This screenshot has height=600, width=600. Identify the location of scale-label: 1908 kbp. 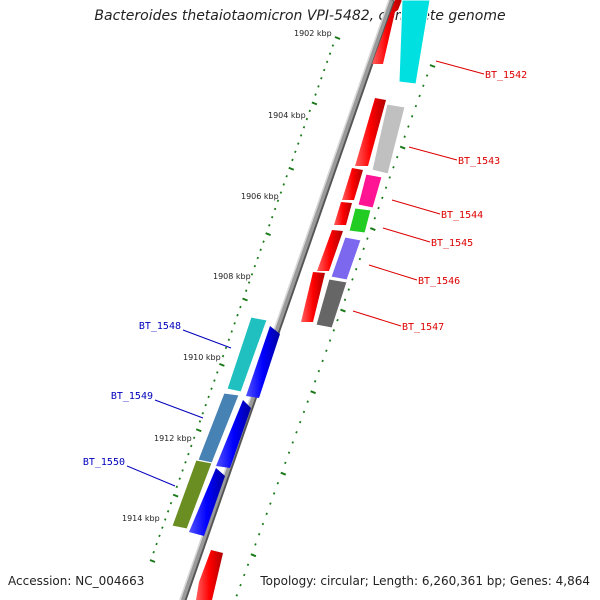
(232, 276).